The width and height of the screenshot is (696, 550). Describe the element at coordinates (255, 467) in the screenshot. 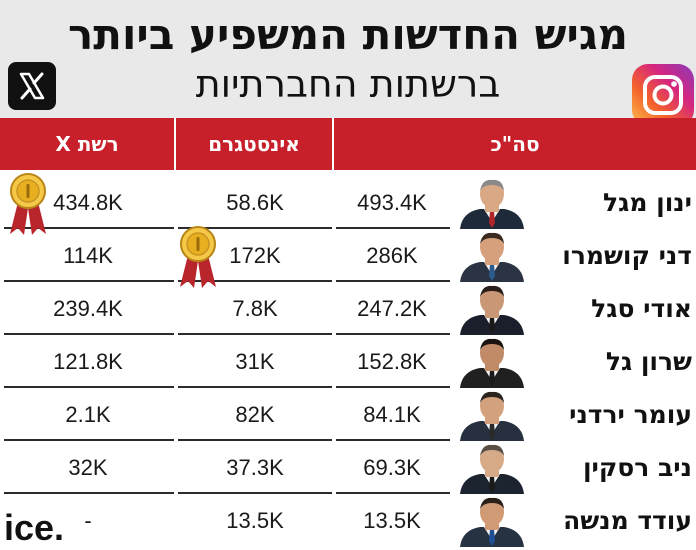

I see `cell-instagram-followers: 37.3K` at that location.